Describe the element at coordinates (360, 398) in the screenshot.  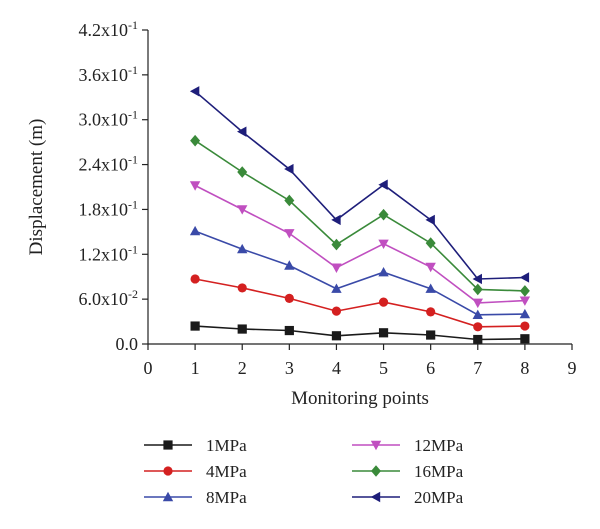
I see `x-axis-title: Monitoring points` at that location.